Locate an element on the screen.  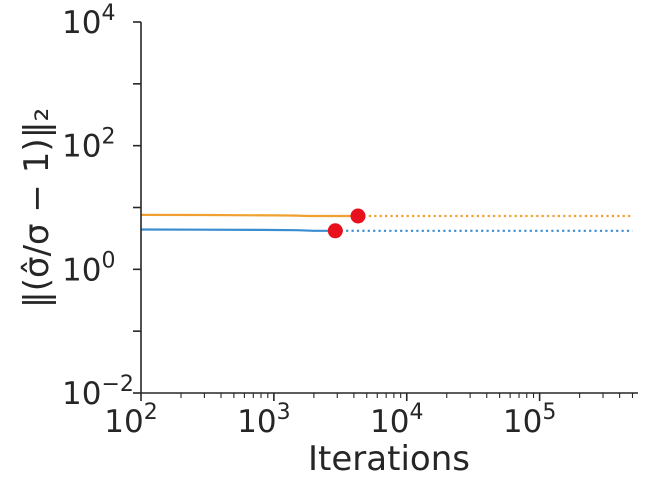
y-axis-label: ‖(σ̂/σ − 1)‖₂ is located at coordinates (37, 208).